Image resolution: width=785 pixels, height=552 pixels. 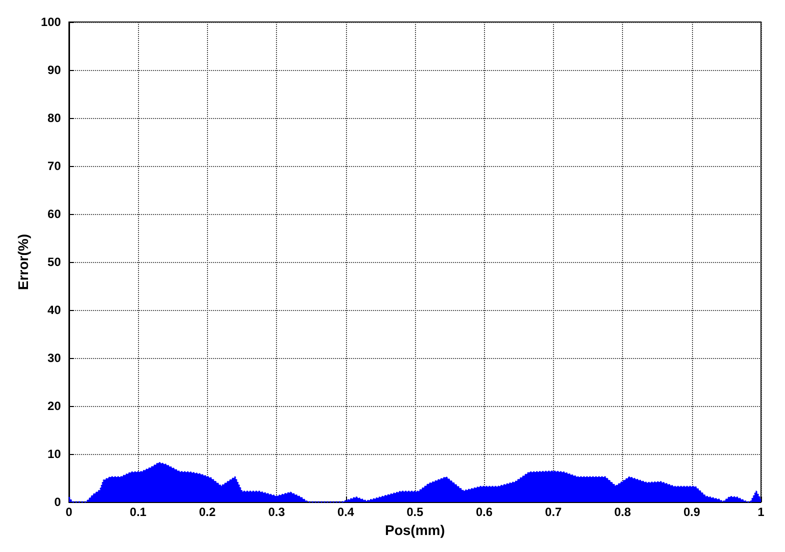 I want to click on y-tick-label: 90, so click(x=55, y=70).